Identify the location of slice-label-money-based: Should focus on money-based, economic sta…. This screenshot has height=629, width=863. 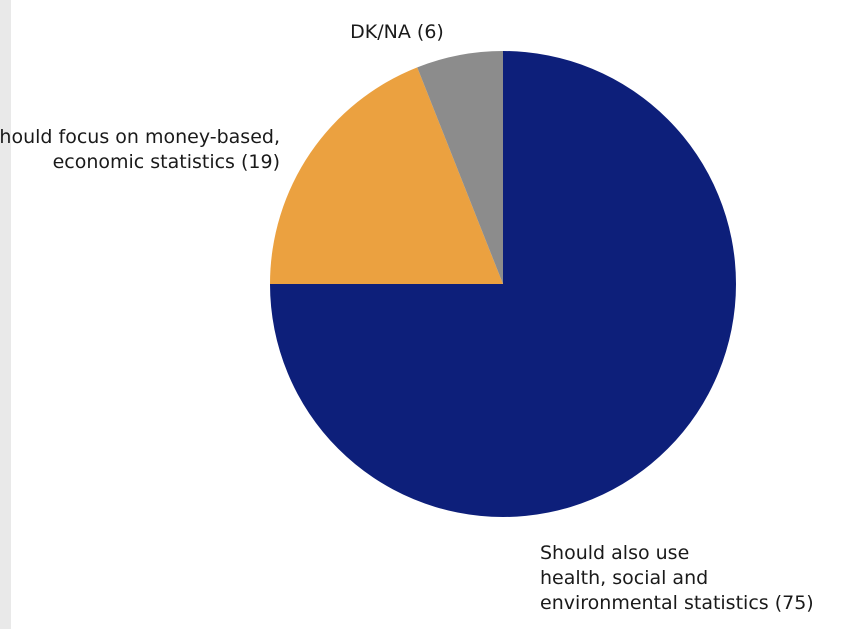
(140, 149).